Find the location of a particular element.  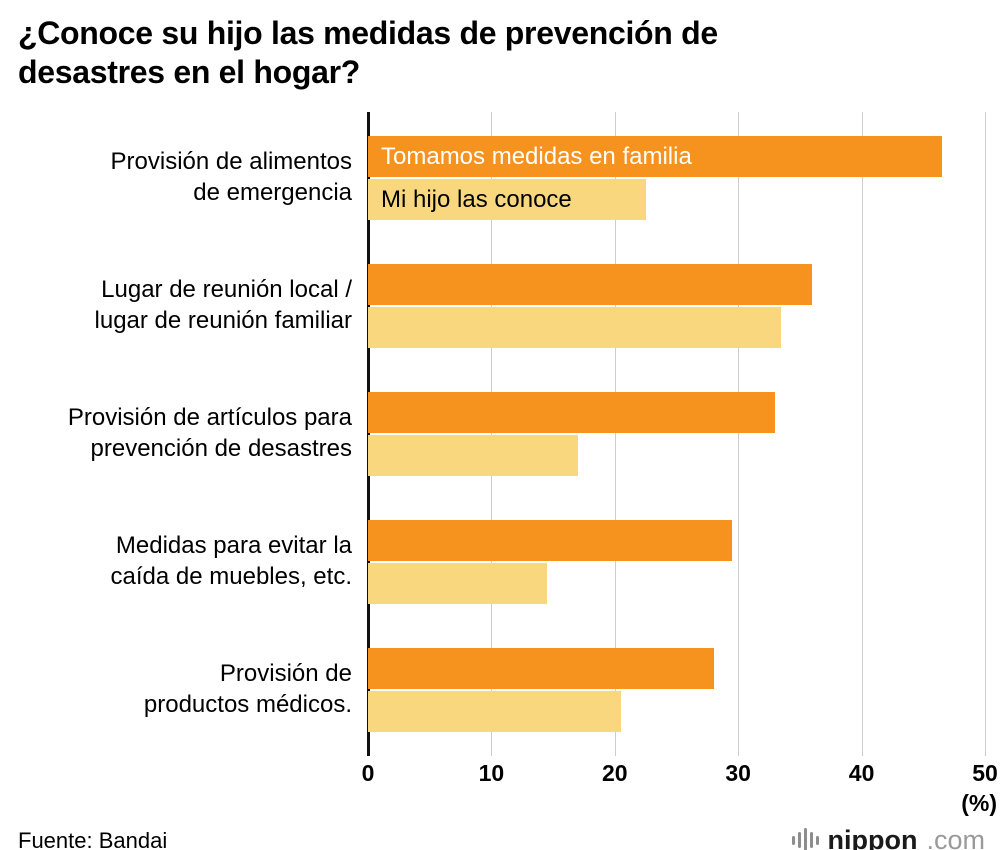

x-tick-label: 0 is located at coordinates (368, 773).